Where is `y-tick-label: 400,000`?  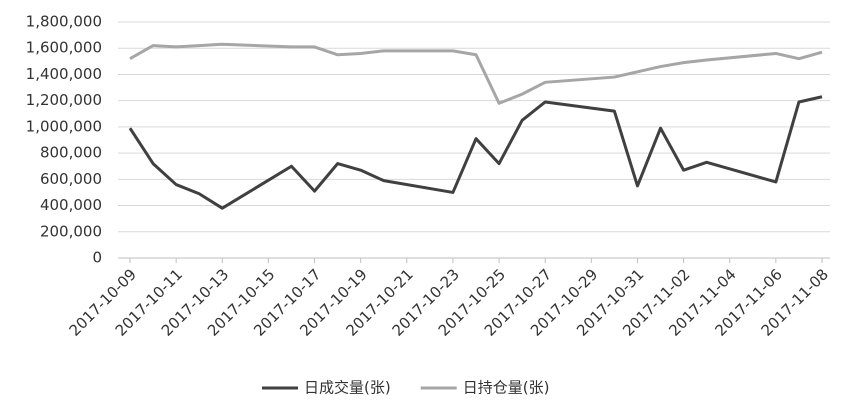
y-tick-label: 400,000 is located at coordinates (71, 205).